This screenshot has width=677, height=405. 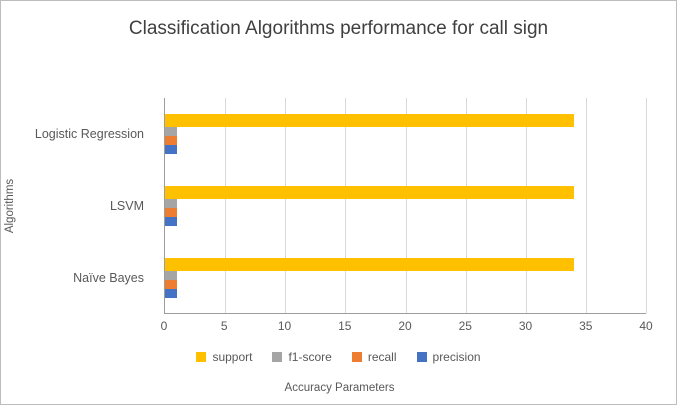 What do you see at coordinates (382, 357) in the screenshot?
I see `legend-label: recall` at bounding box center [382, 357].